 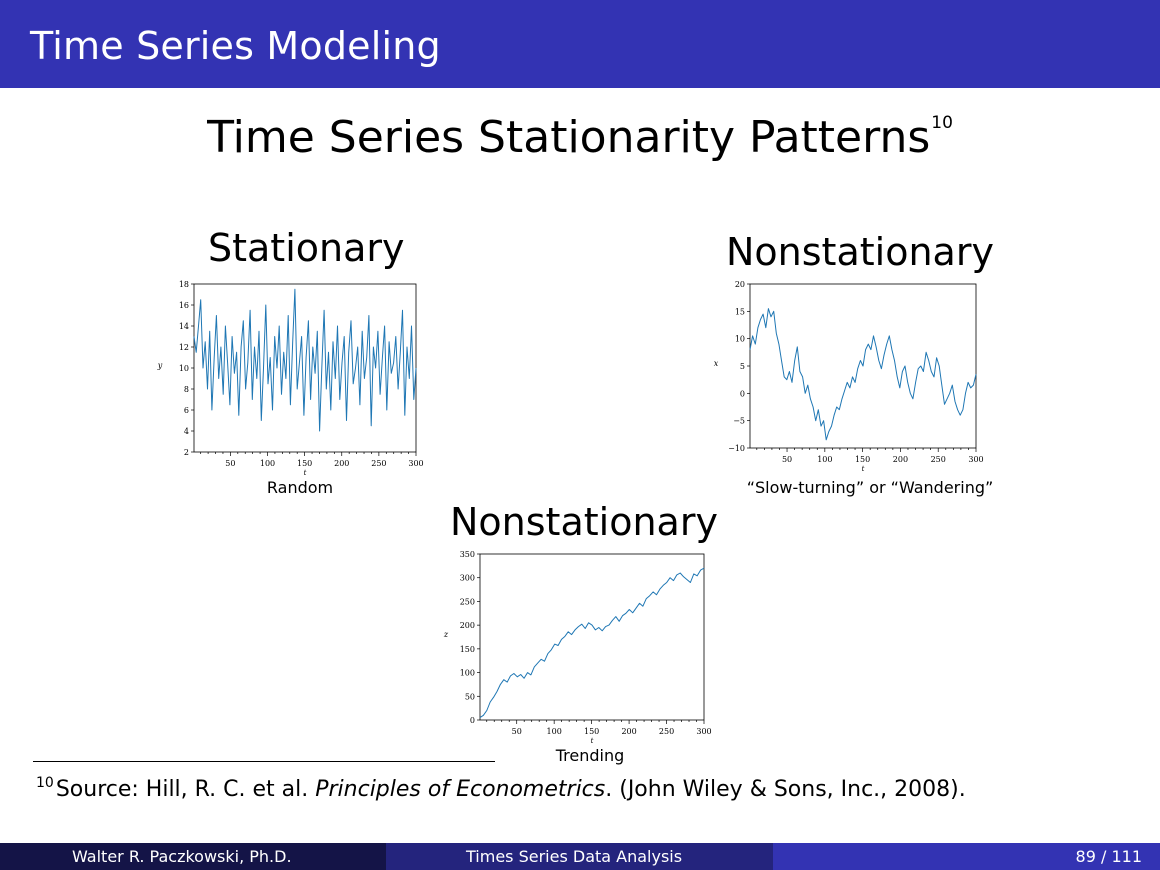 What do you see at coordinates (160, 365) in the screenshot?
I see `y-axis-label: y` at bounding box center [160, 365].